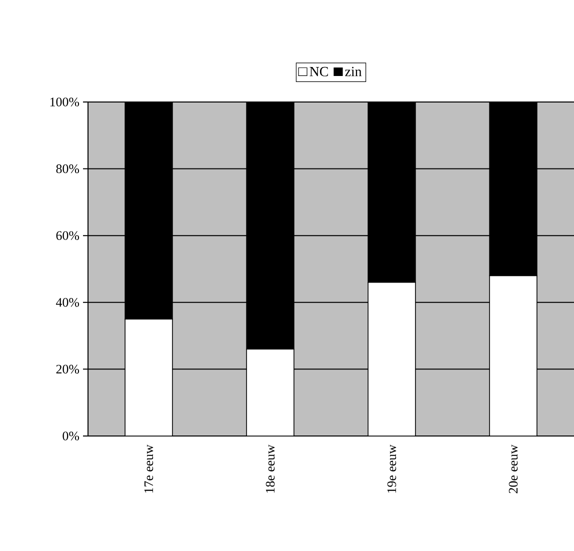 This screenshot has height=551, width=574. Describe the element at coordinates (319, 71) in the screenshot. I see `legend-label: NC` at that location.